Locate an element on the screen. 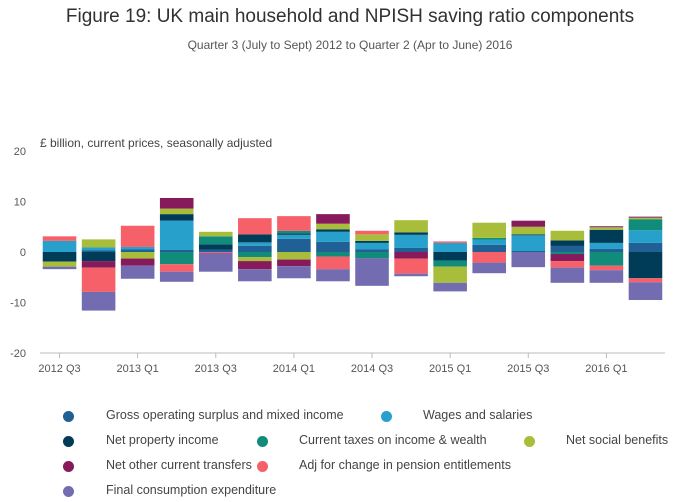  legend-label: Final consumption expenditure is located at coordinates (191, 490).